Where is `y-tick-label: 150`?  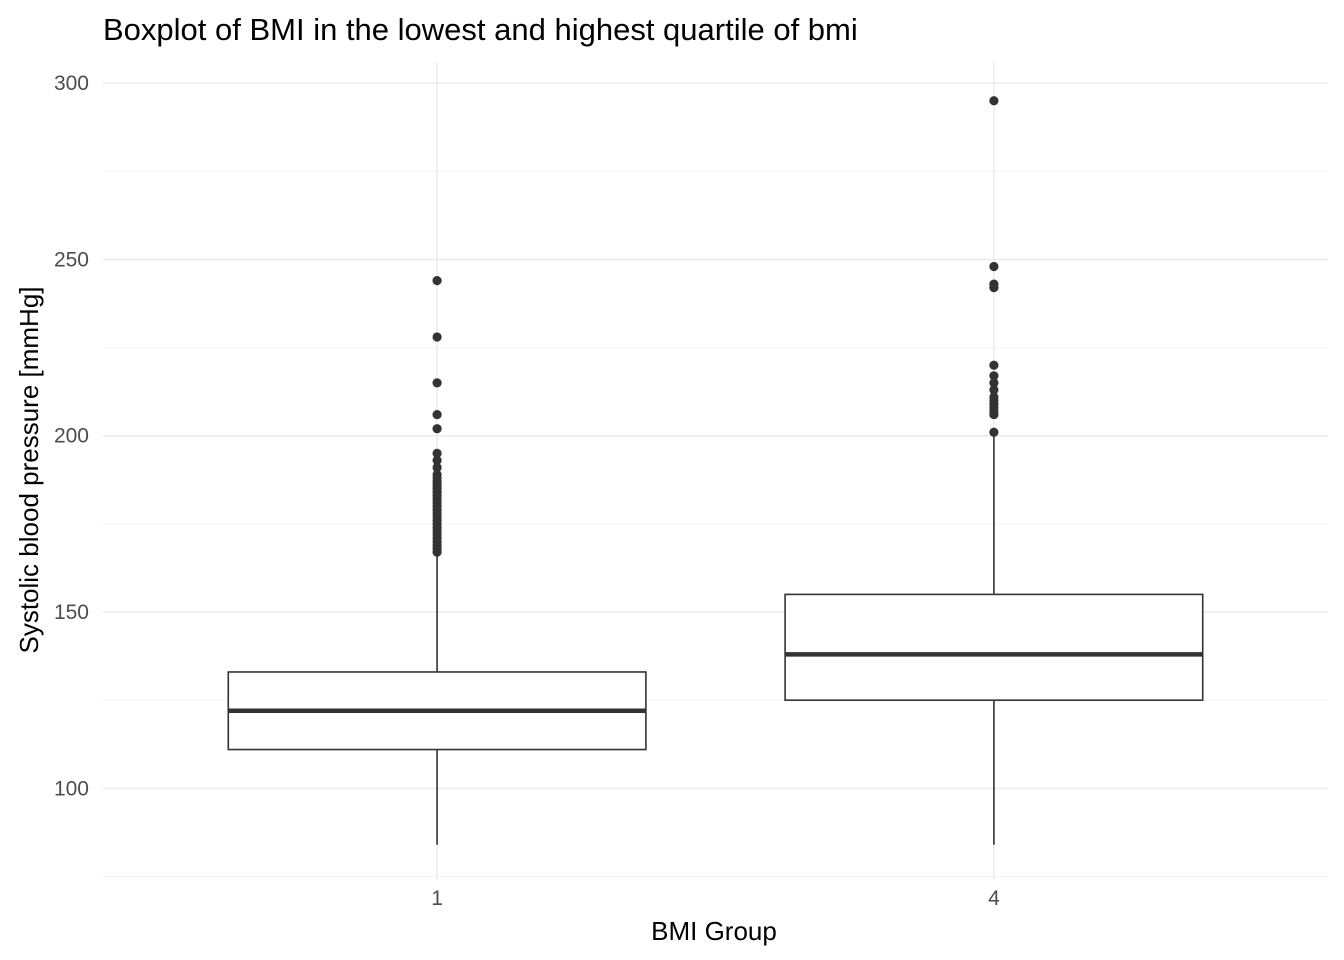
y-tick-label: 150 is located at coordinates (71, 612).